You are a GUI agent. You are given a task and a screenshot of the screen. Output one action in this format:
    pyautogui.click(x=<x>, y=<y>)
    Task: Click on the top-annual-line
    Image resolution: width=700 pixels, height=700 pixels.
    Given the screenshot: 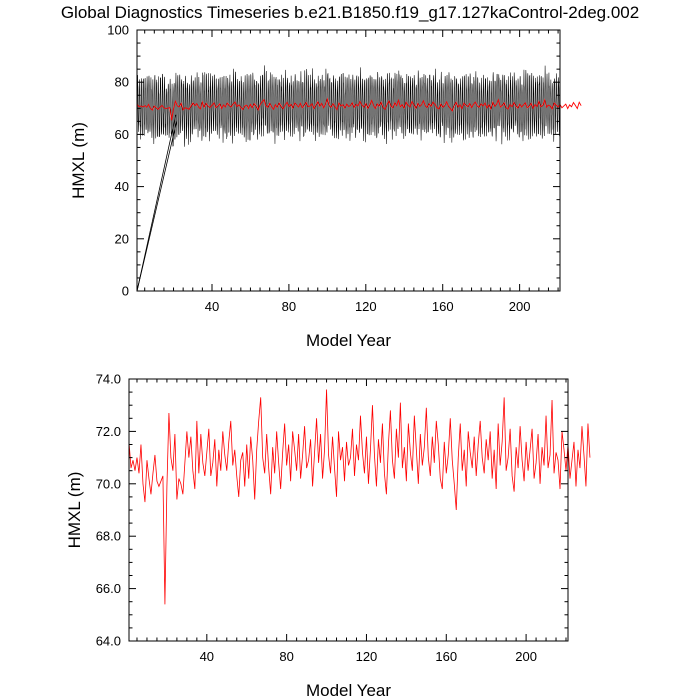 What is the action you would take?
    pyautogui.click(x=359, y=109)
    